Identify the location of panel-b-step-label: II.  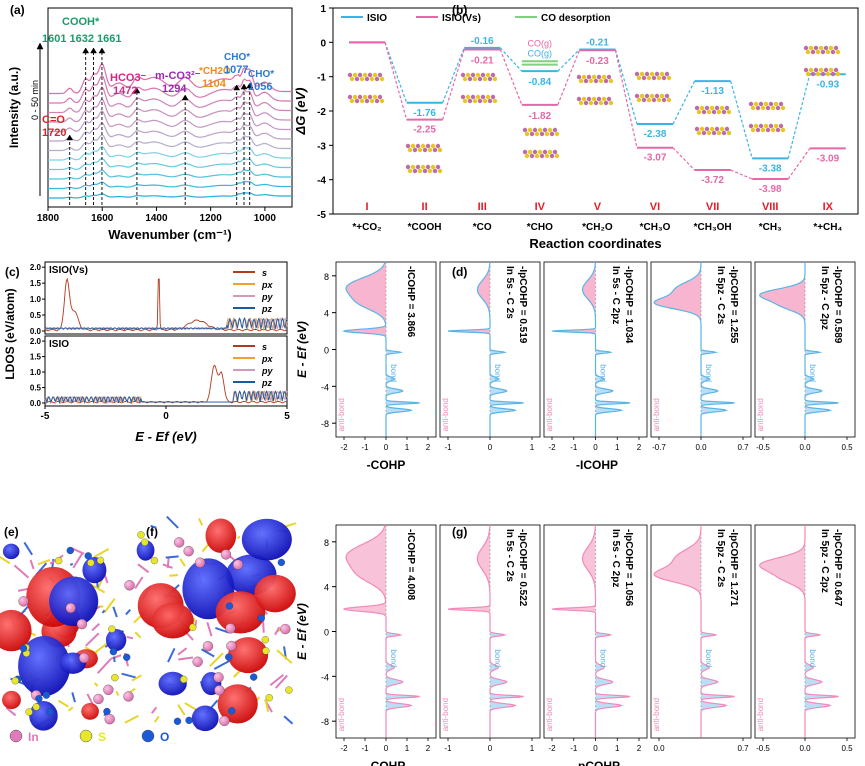
(425, 207).